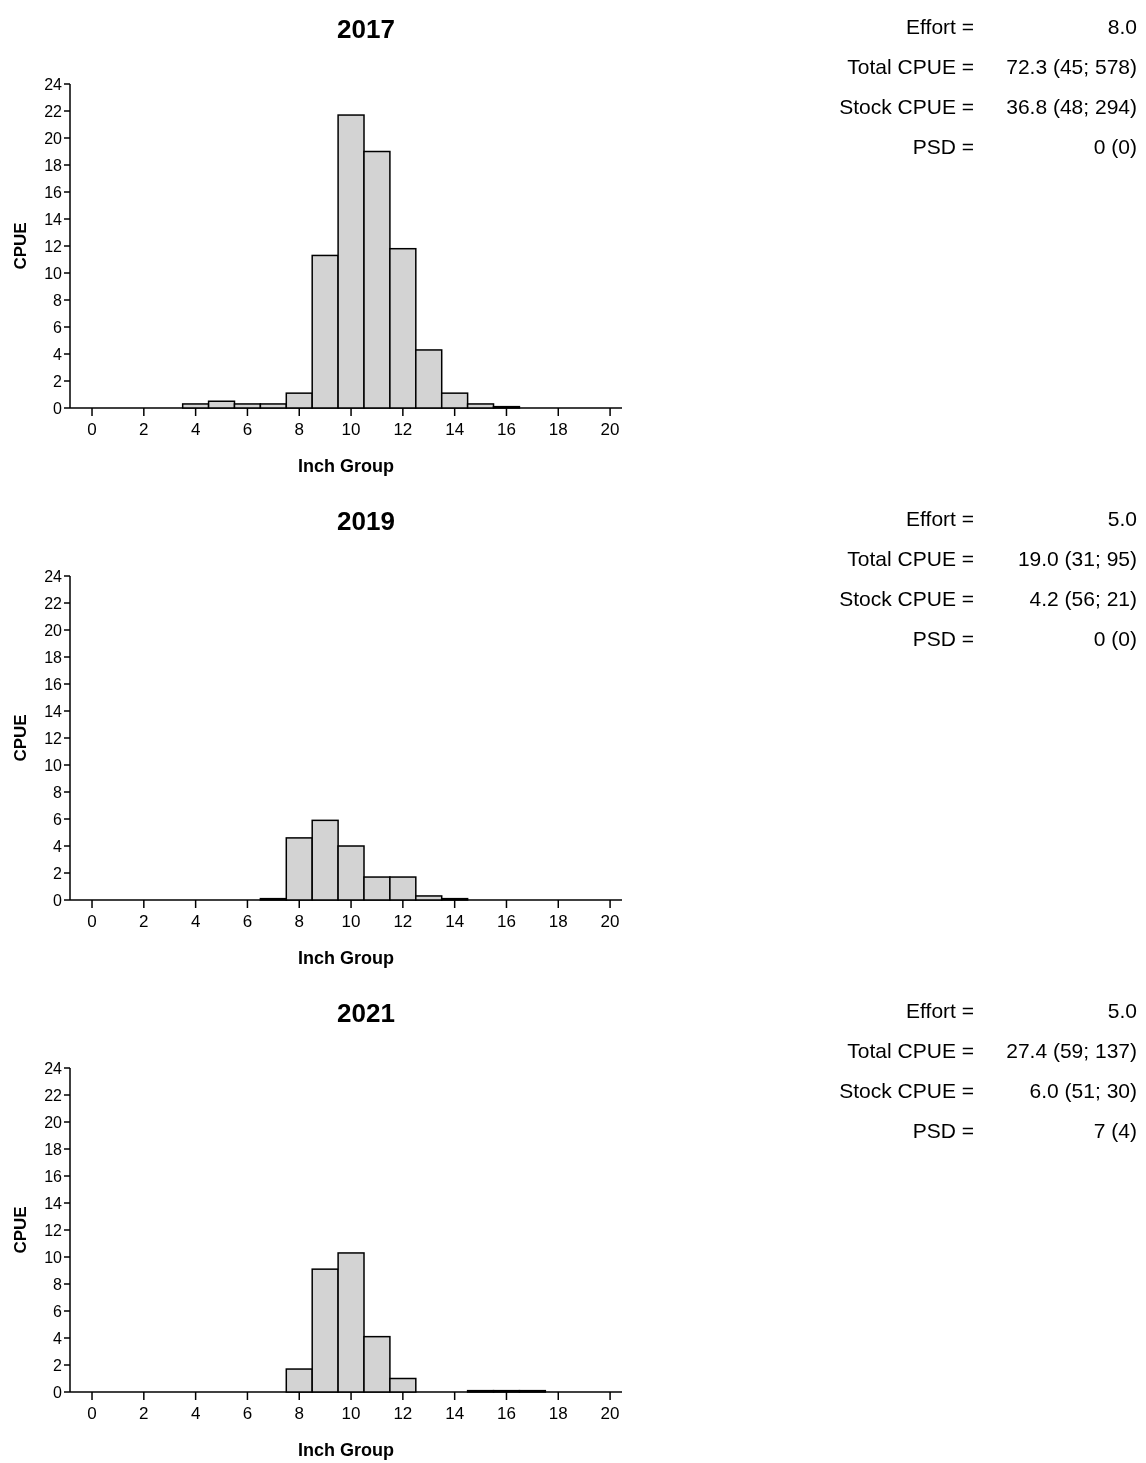 This screenshot has width=1146, height=1463. What do you see at coordinates (366, 521) in the screenshot?
I see `chart-title: 2019` at bounding box center [366, 521].